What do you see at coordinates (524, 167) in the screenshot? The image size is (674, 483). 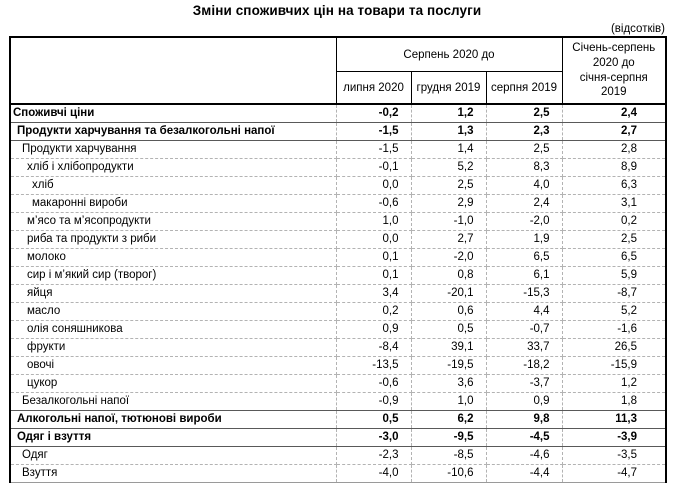 I see `value-cell: 8,3` at bounding box center [524, 167].